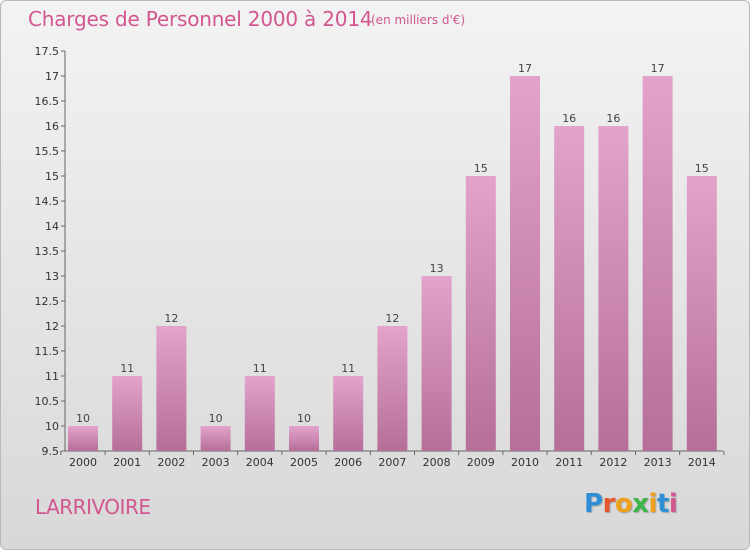 The image size is (750, 550). What do you see at coordinates (481, 462) in the screenshot?
I see `x-tick-label: 2009` at bounding box center [481, 462].